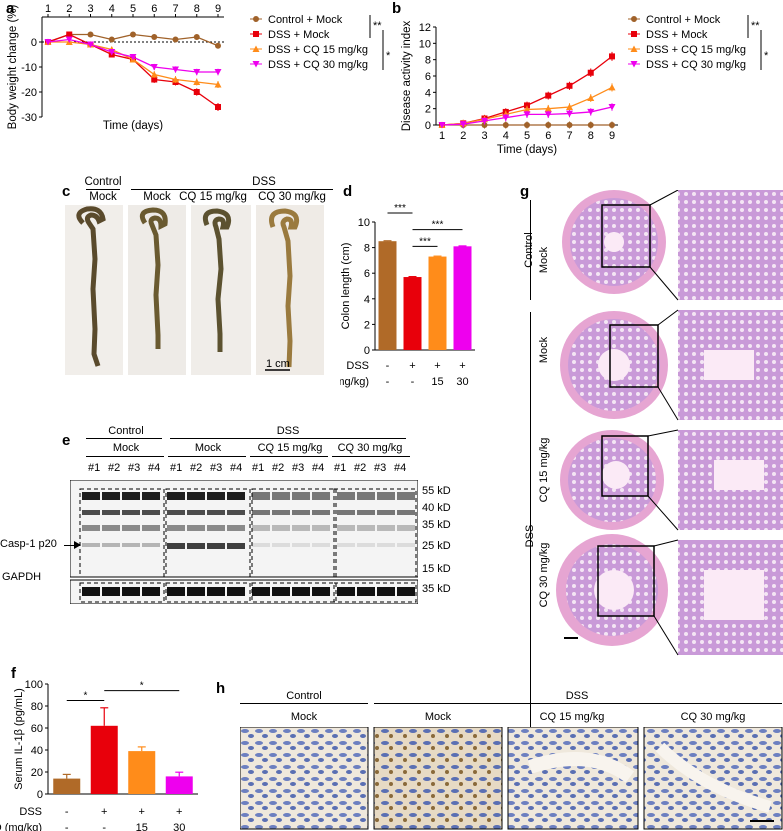 This screenshot has height=831, width=783. I want to click on e-header-dss: DSS, so click(288, 431).